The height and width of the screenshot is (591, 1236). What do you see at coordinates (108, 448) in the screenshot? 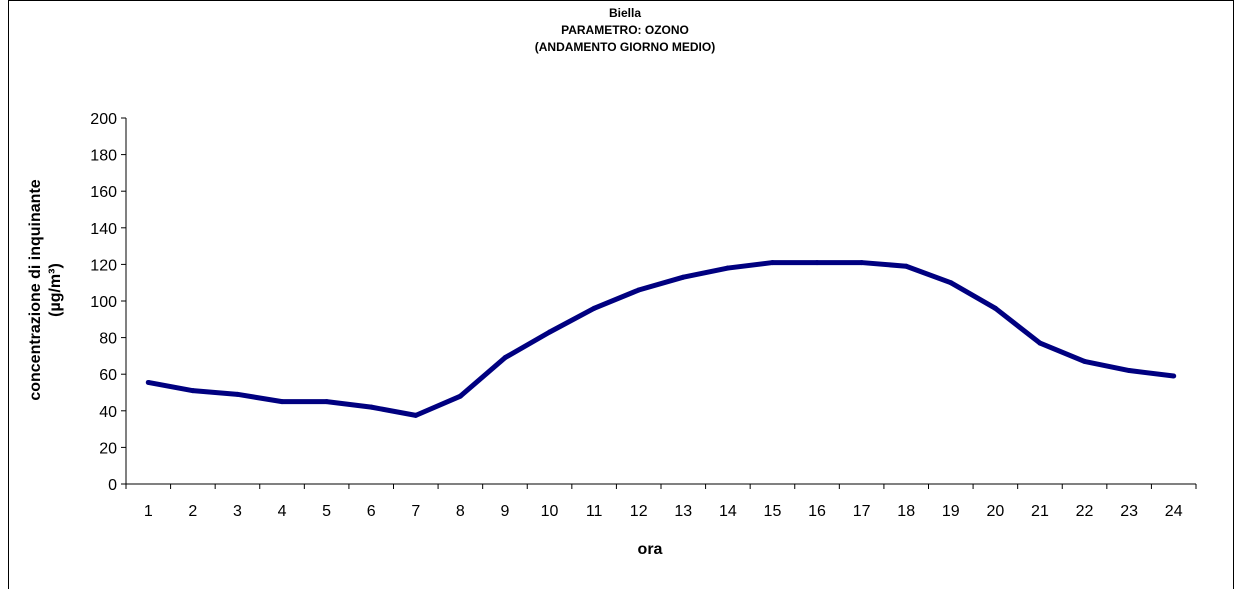
I see `y-tick-label: 20` at bounding box center [108, 448].